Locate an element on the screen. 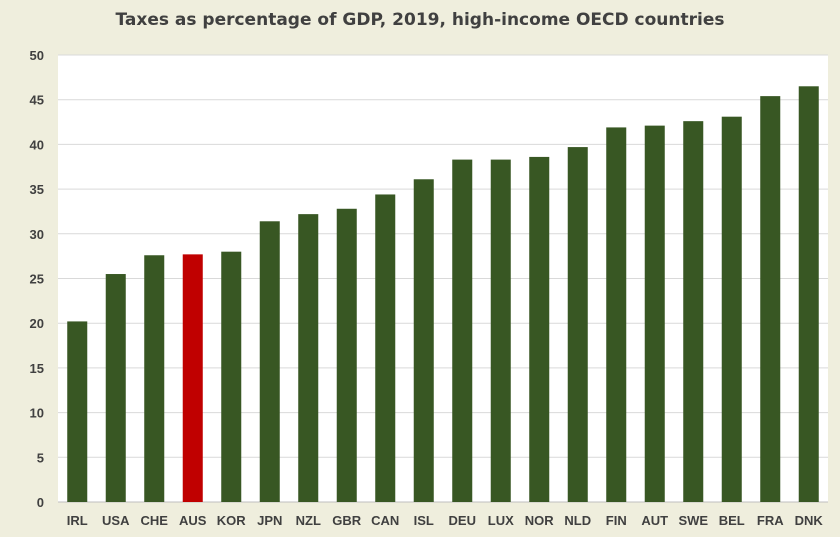 The image size is (840, 537). bar-bel is located at coordinates (731, 309).